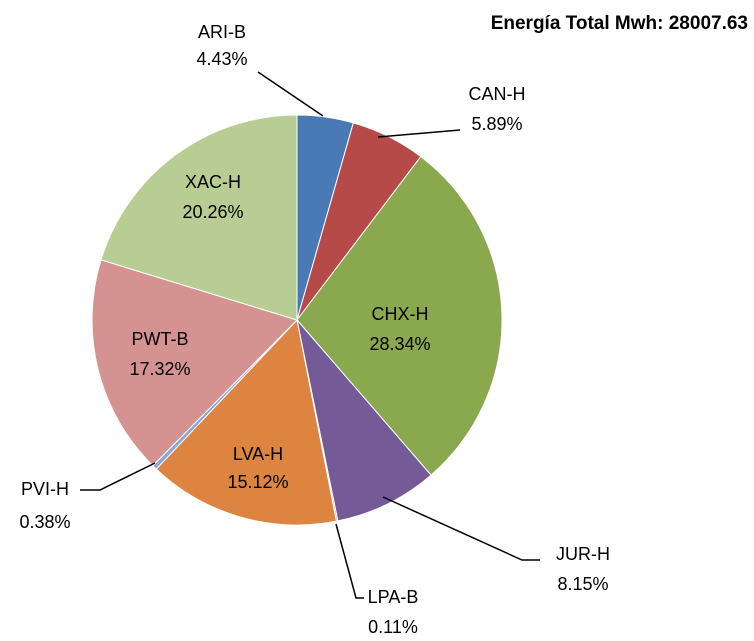 The height and width of the screenshot is (641, 754). I want to click on slice-value-label: 20.26%, so click(212, 212).